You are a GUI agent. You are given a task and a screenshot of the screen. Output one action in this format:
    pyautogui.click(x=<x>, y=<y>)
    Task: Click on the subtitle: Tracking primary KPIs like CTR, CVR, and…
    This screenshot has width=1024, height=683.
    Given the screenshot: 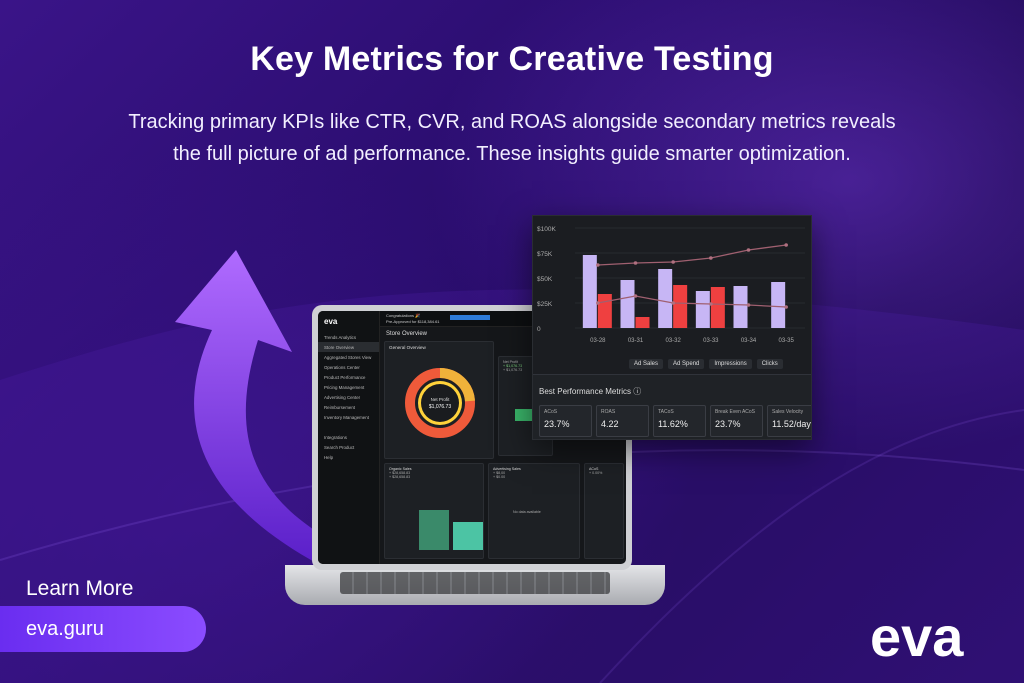 What is the action you would take?
    pyautogui.click(x=512, y=138)
    